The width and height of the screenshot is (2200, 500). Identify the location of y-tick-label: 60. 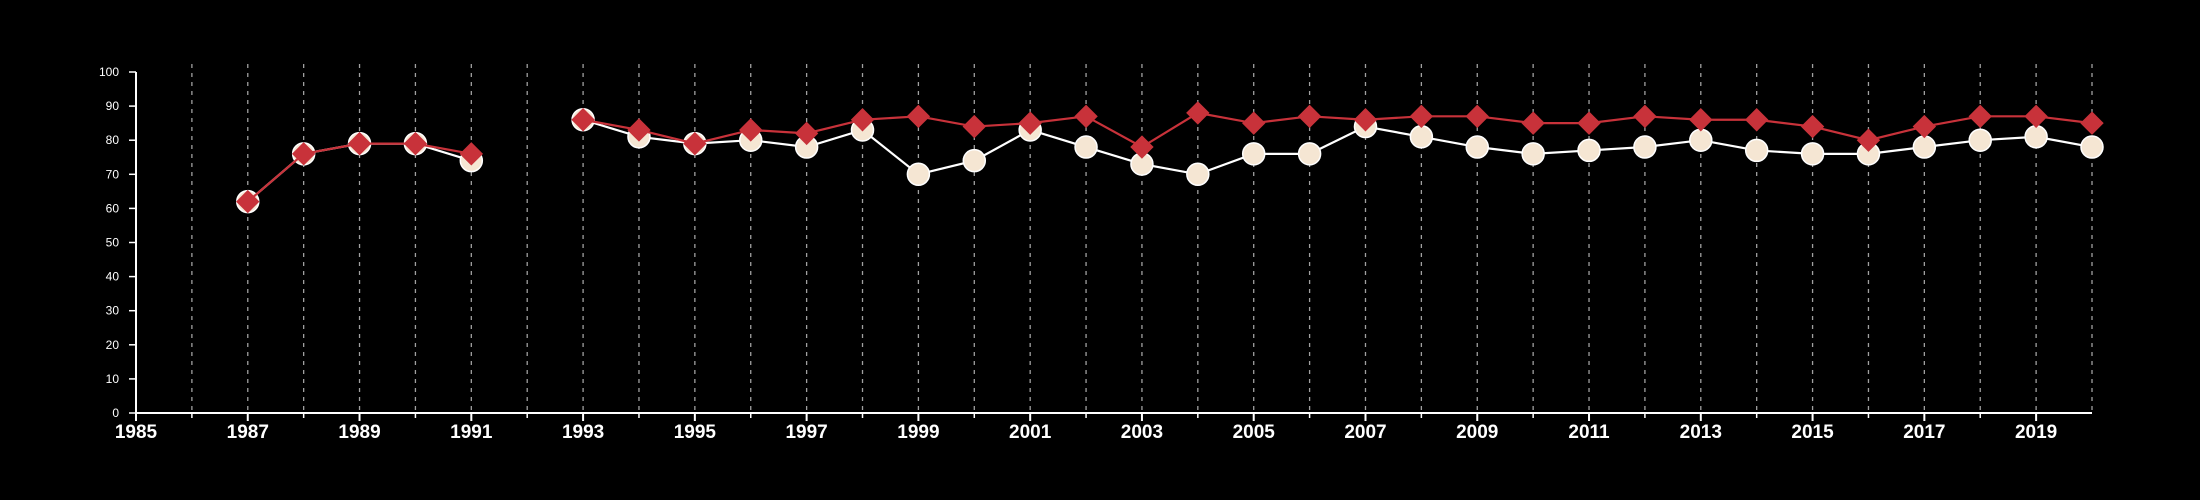
(113, 208).